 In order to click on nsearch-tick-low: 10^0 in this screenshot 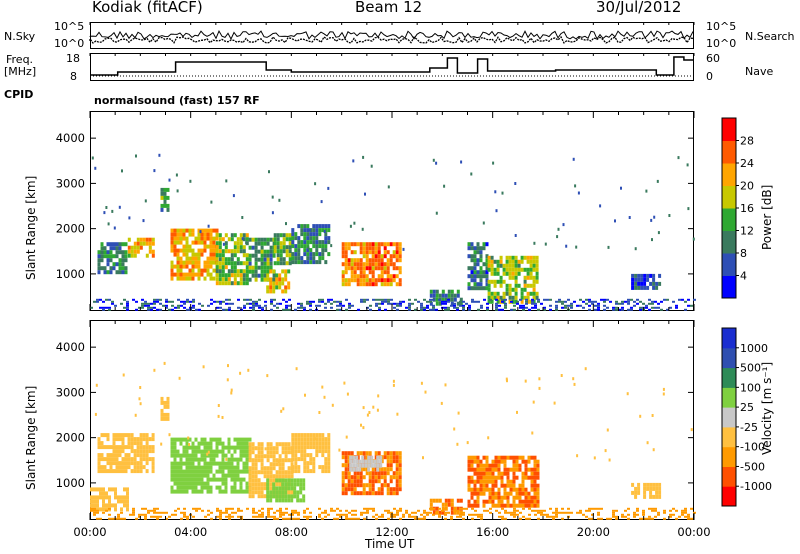, I will do `click(721, 43)`.